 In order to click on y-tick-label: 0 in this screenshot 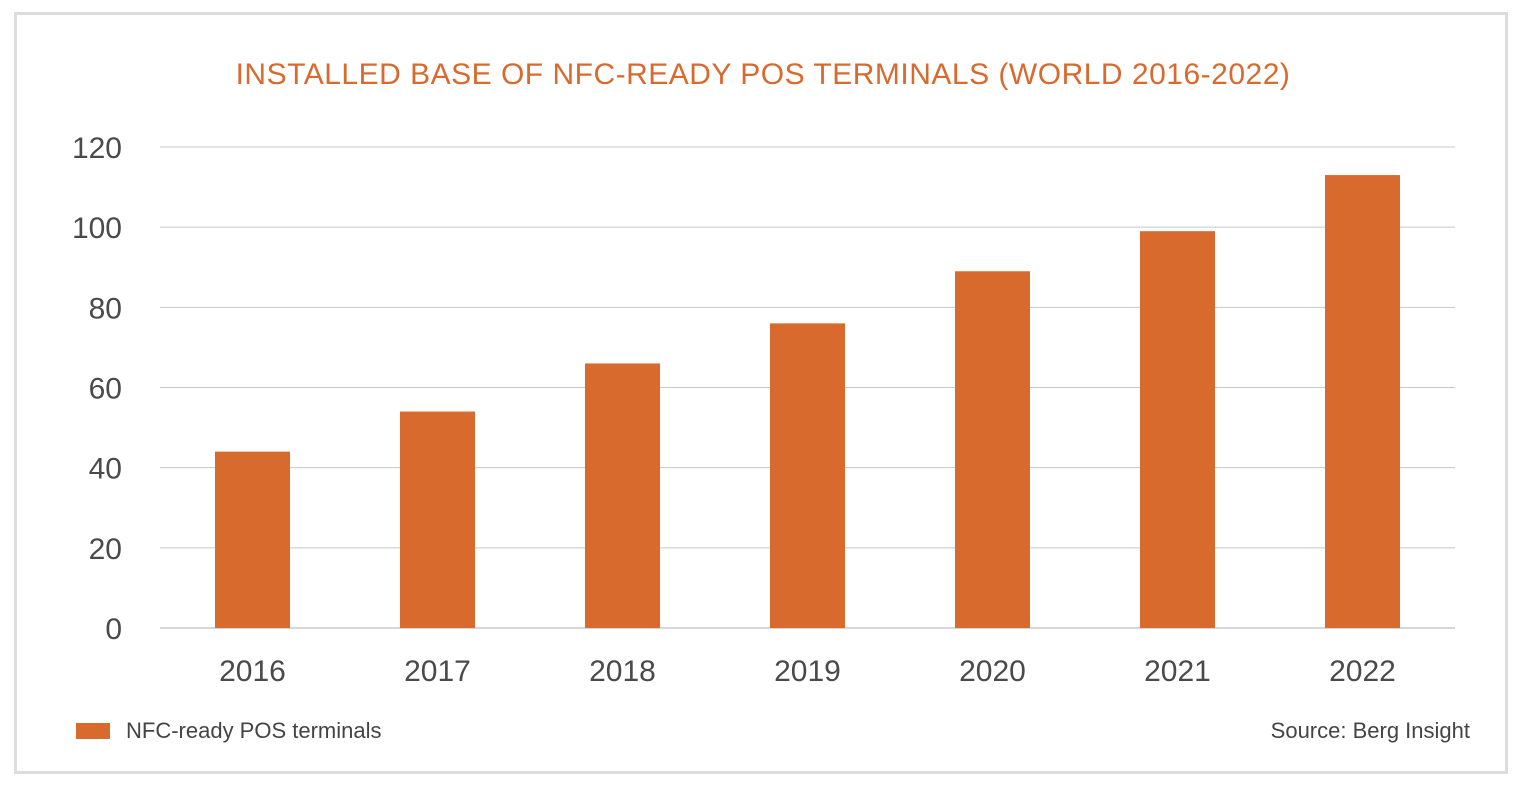, I will do `click(113, 629)`.